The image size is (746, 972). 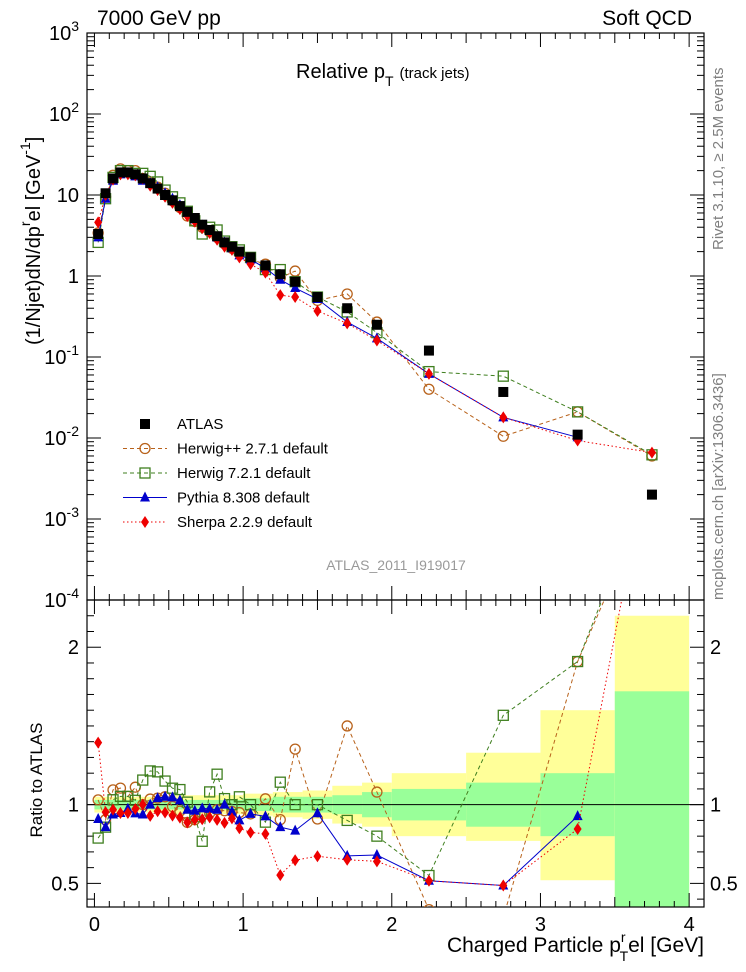 I want to click on ytick-label: 10⁻³, so click(x=61, y=517).